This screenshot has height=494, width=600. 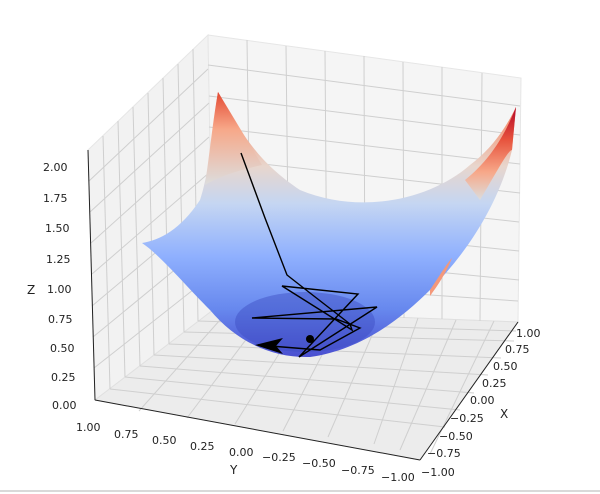 I want to click on y-axis-label: Y, so click(x=233, y=470).